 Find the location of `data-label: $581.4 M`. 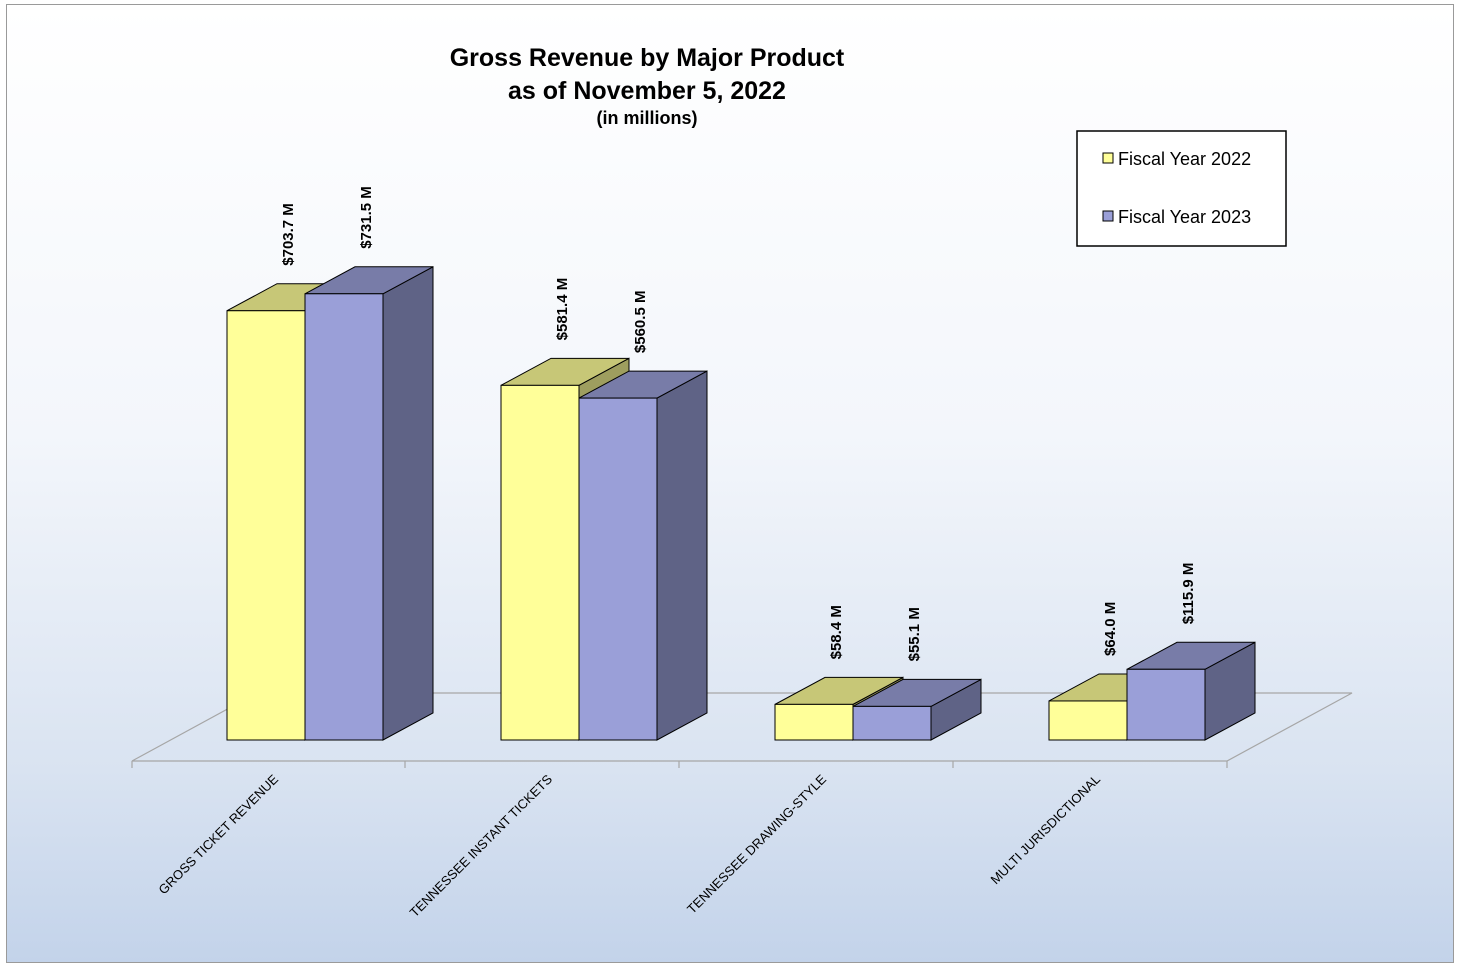

data-label: $581.4 M is located at coordinates (562, 309).